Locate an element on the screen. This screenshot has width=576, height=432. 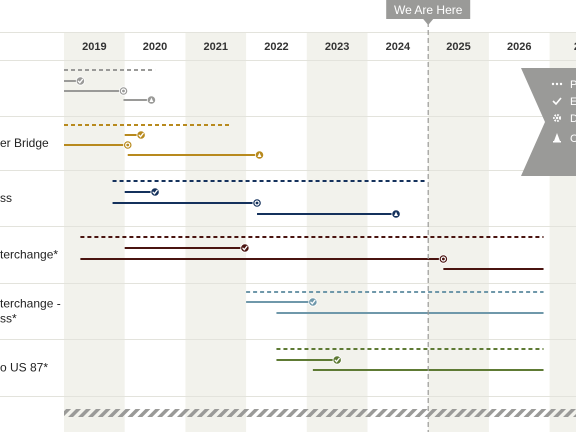
column-band-2019 is located at coordinates (94, 232).